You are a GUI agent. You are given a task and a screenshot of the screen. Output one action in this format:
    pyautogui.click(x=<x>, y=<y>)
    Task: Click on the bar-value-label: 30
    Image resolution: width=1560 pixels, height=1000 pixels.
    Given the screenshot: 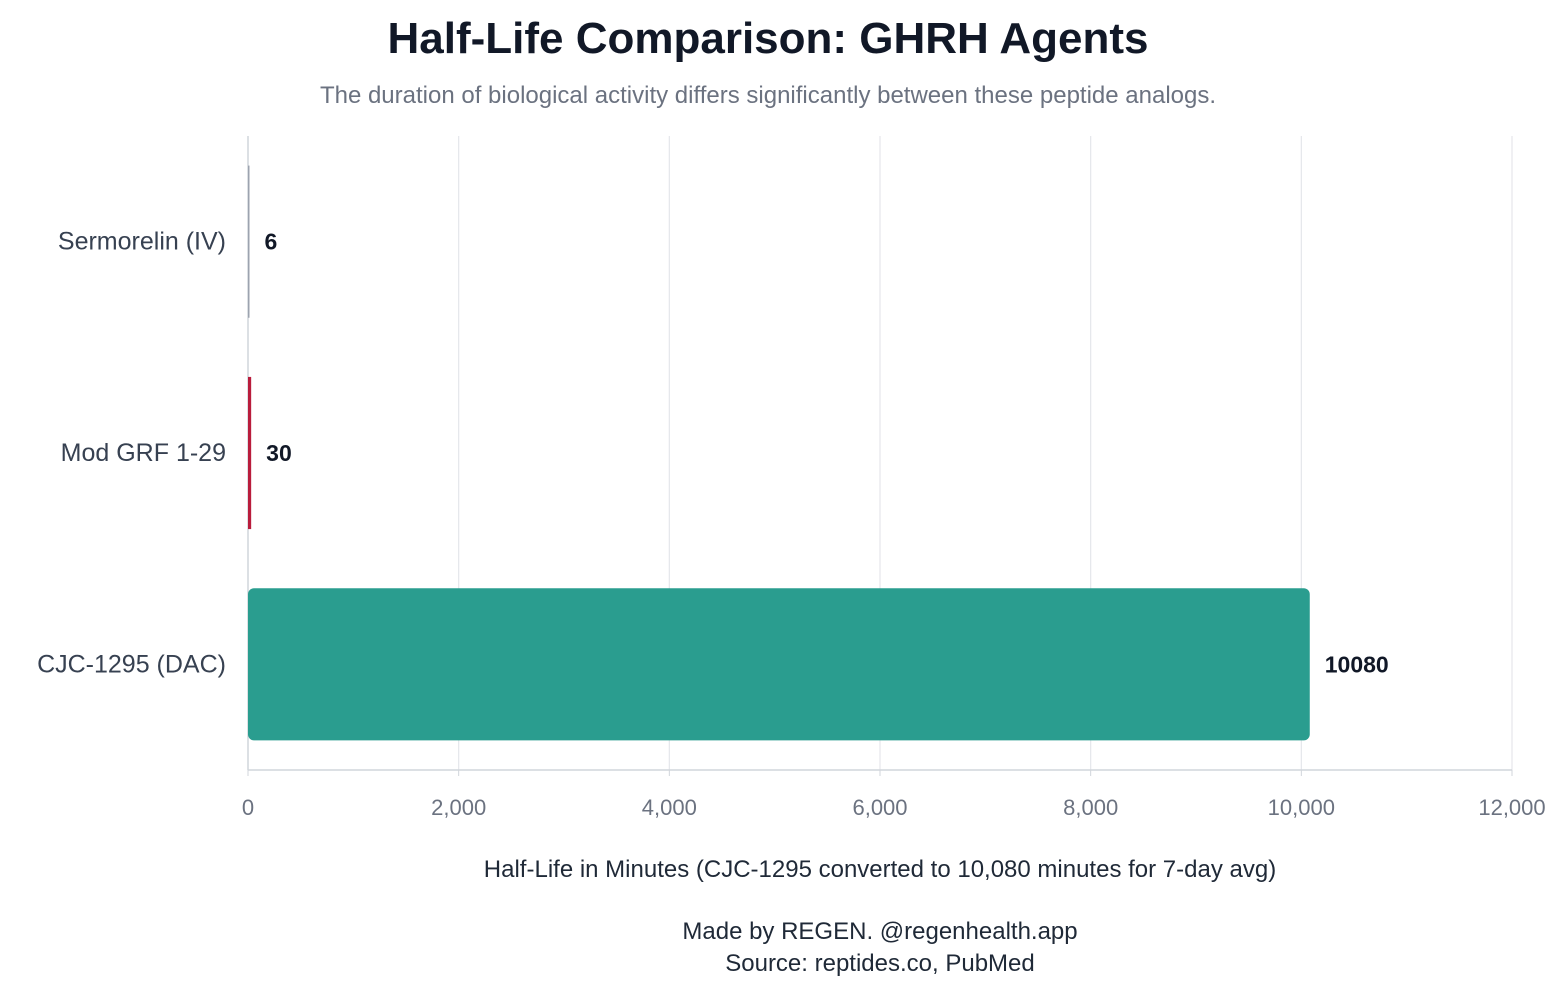 What is the action you would take?
    pyautogui.click(x=279, y=453)
    